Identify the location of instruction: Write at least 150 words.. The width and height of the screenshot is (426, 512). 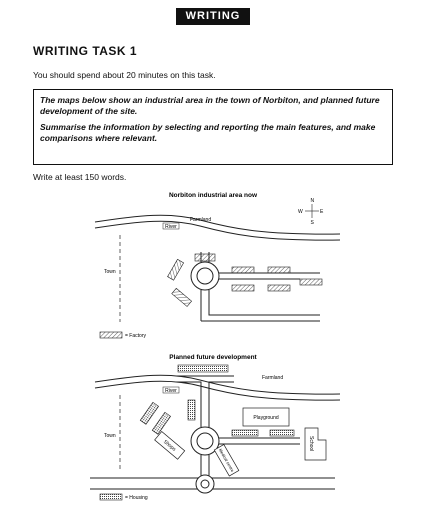
(80, 177).